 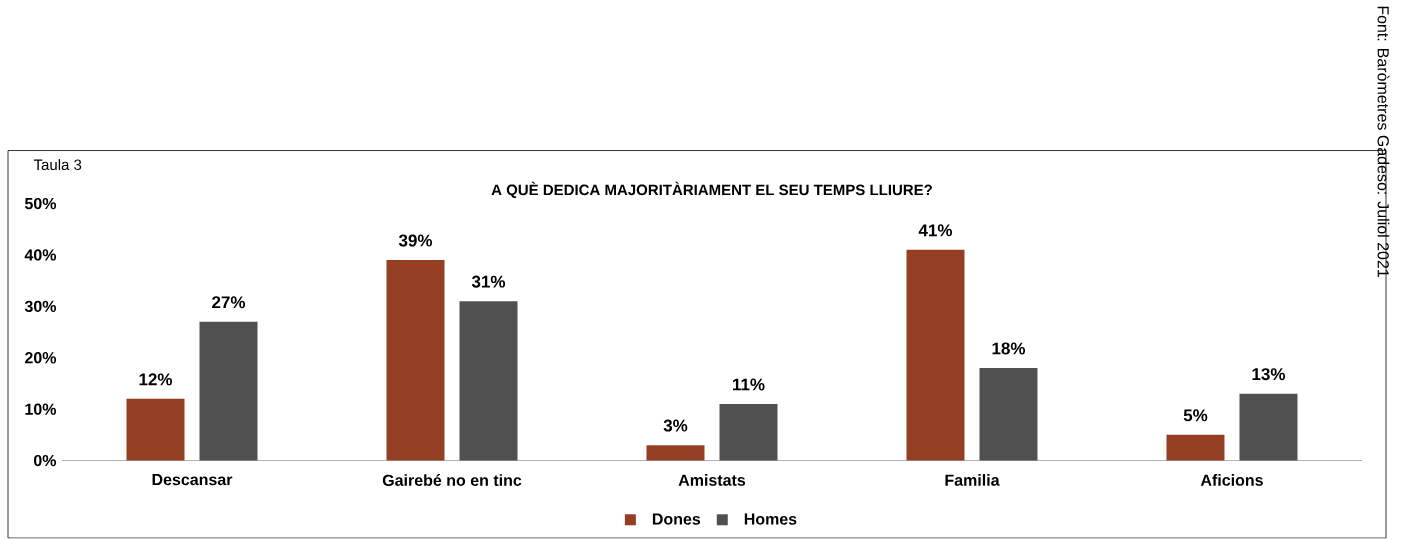 What do you see at coordinates (1231, 480) in the screenshot?
I see `x-tick-label: Aficions` at bounding box center [1231, 480].